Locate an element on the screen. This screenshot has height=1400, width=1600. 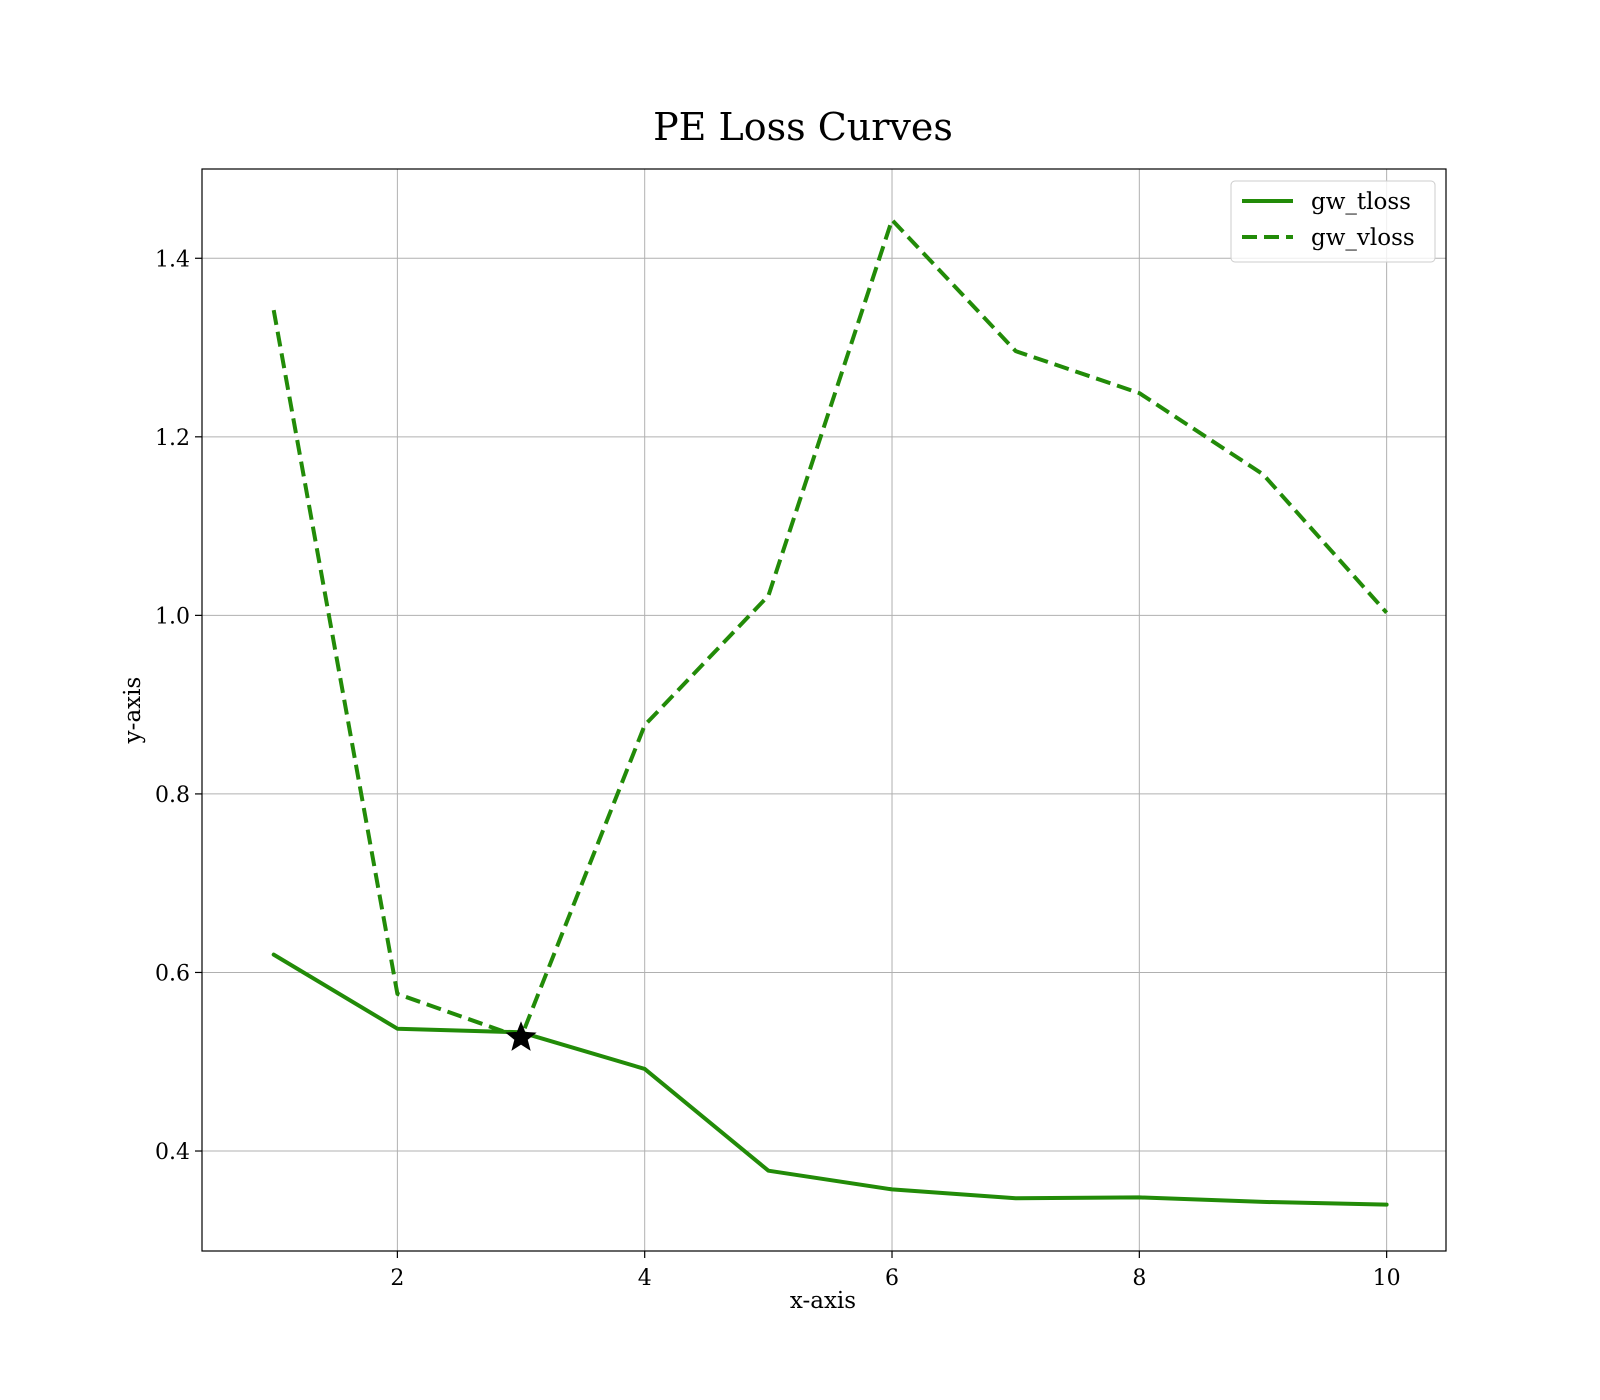
x-tick-label: 10 is located at coordinates (1387, 1278).